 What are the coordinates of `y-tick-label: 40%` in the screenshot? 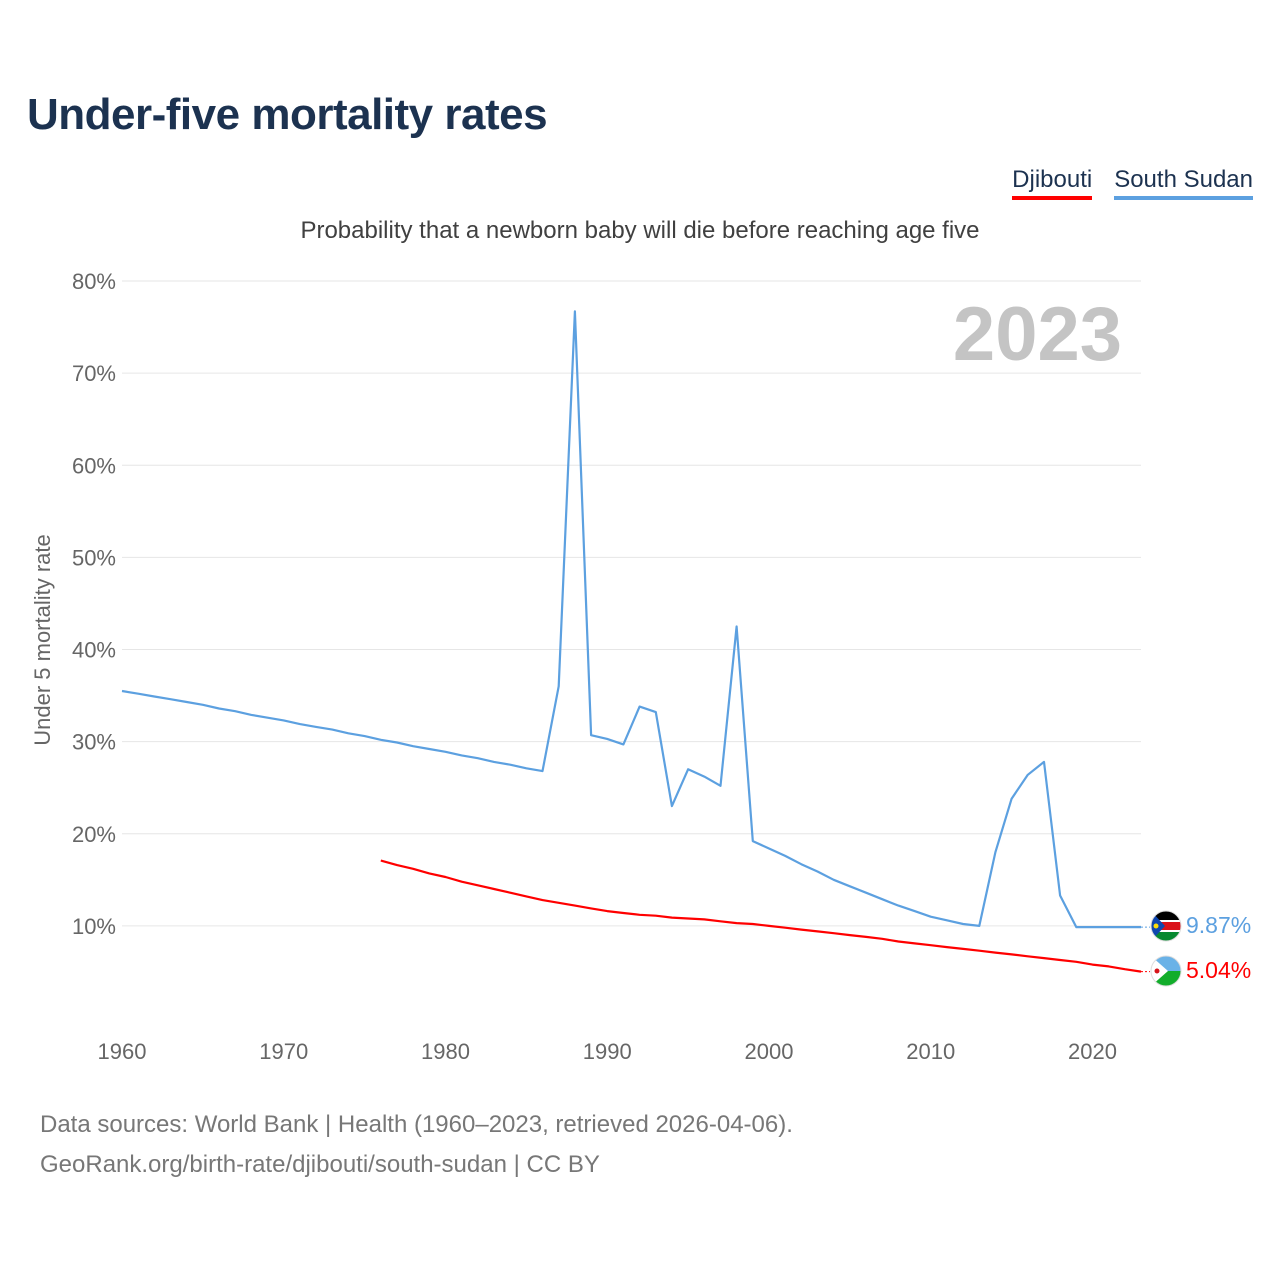 It's located at (94, 650).